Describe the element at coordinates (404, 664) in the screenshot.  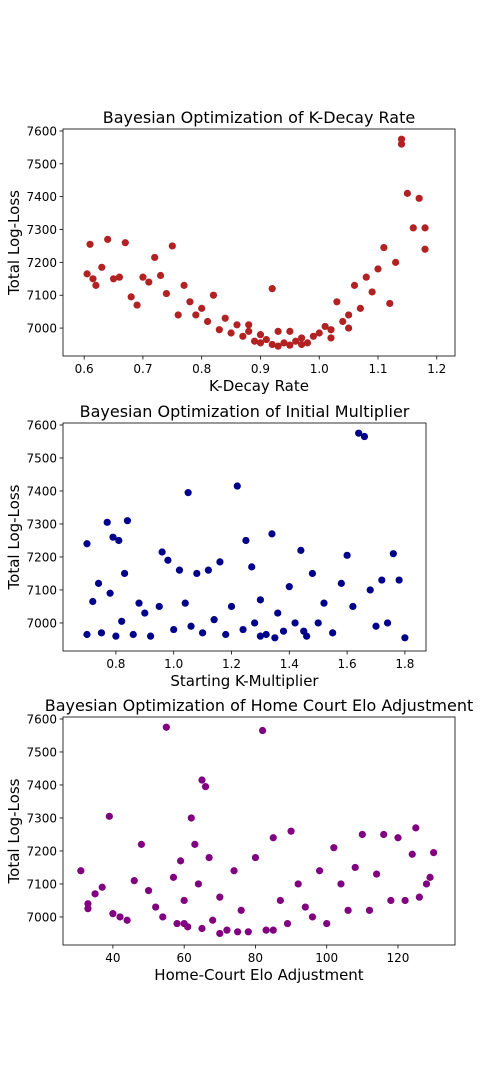
I see `x-tick-label: 1.8` at that location.